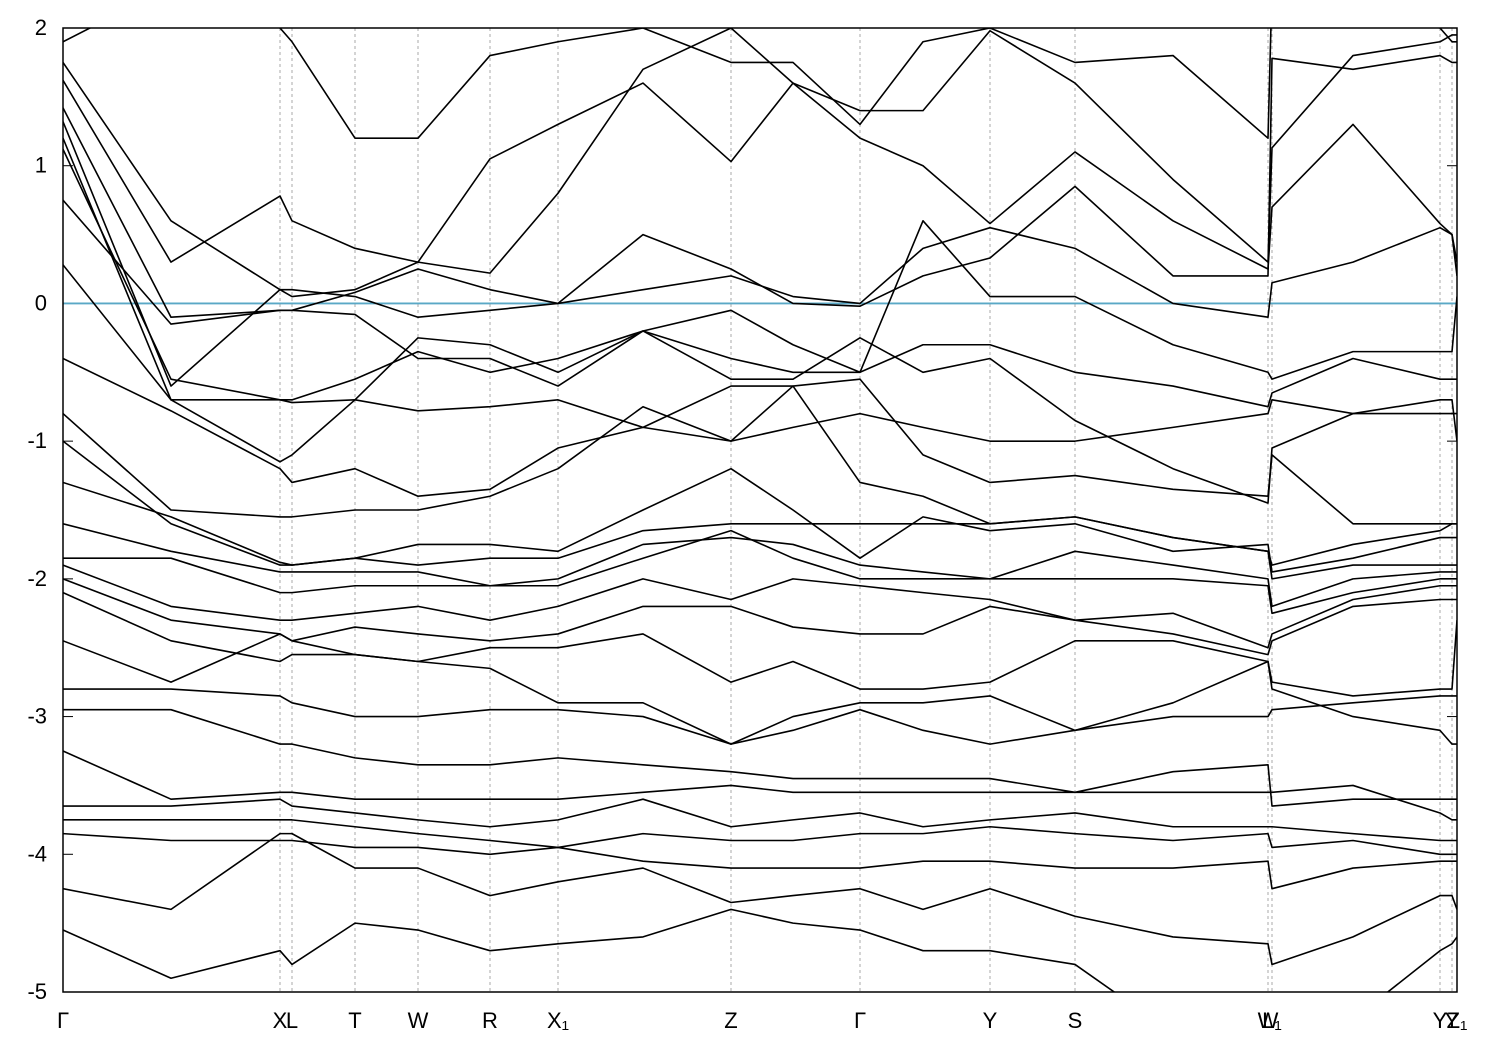 The image size is (1500, 1050). Describe the element at coordinates (292, 1020) in the screenshot. I see `x-tick-label: L` at that location.